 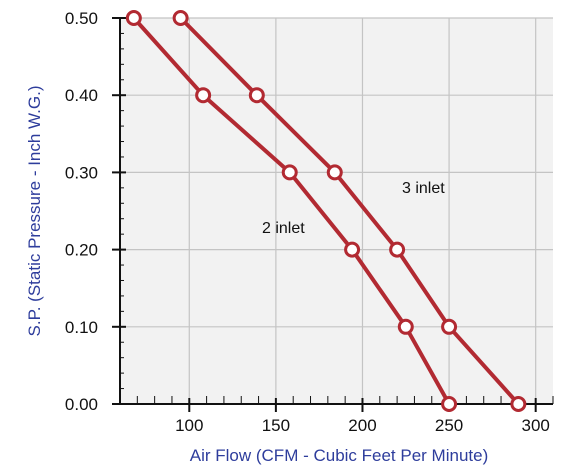 What do you see at coordinates (81, 327) in the screenshot?
I see `y-tick-label: 0.10` at bounding box center [81, 327].